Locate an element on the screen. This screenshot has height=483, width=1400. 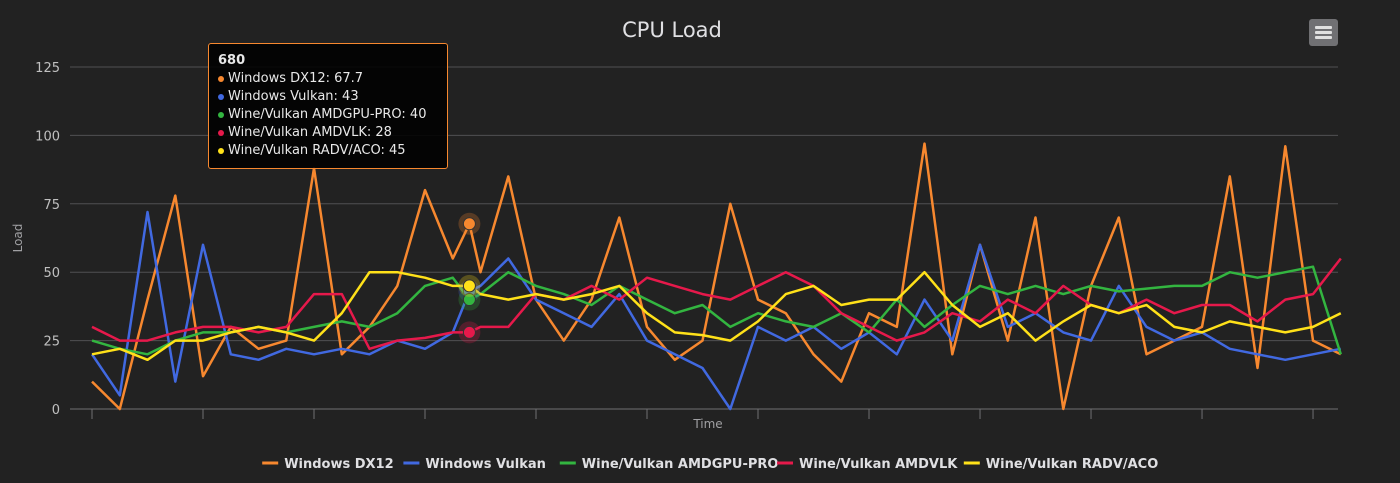
legend-item: Wine/Vulkan RADV/ACO is located at coordinates (1060, 464).